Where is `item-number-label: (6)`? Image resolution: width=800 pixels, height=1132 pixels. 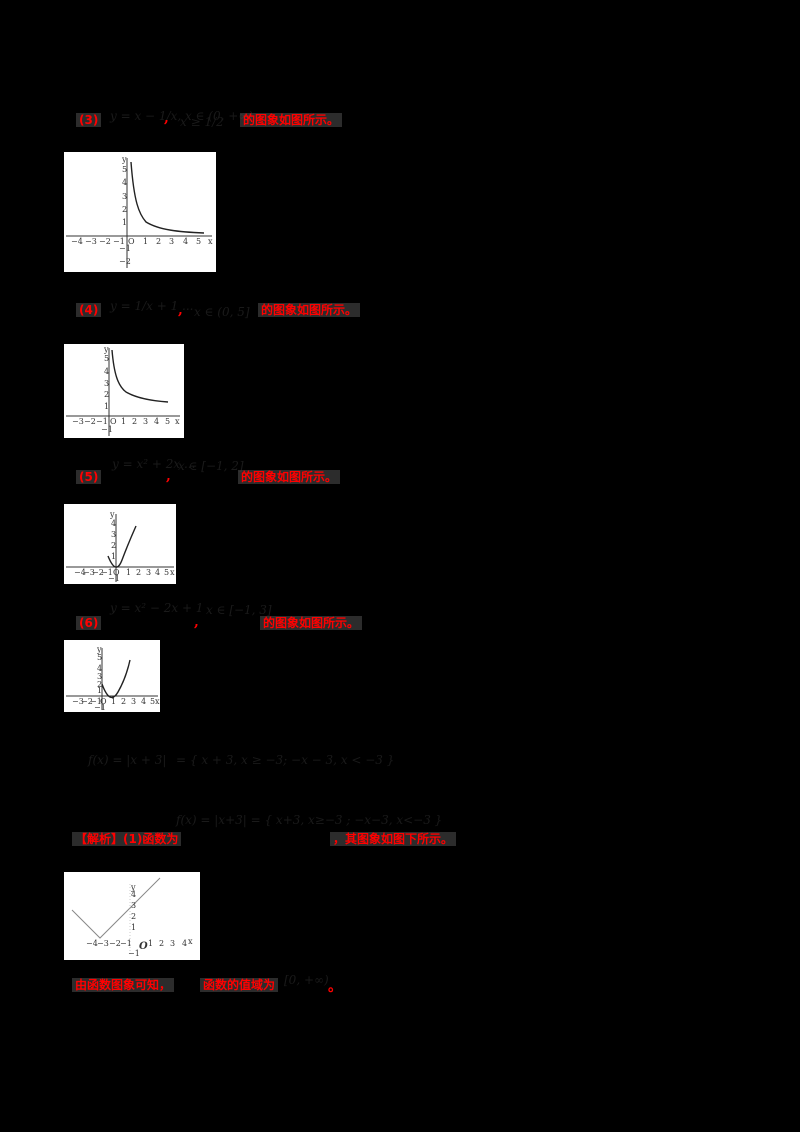
item-number-label: (6) is located at coordinates (89, 623).